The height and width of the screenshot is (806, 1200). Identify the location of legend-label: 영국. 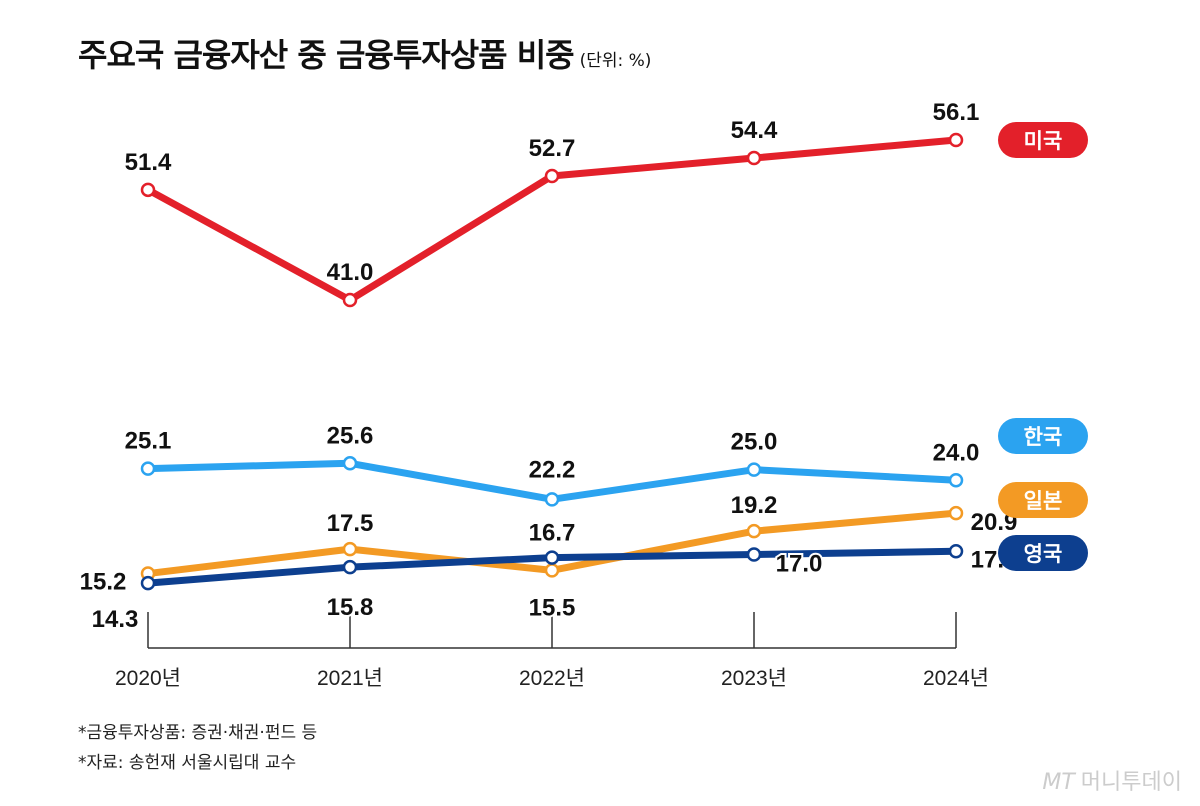
(1043, 554).